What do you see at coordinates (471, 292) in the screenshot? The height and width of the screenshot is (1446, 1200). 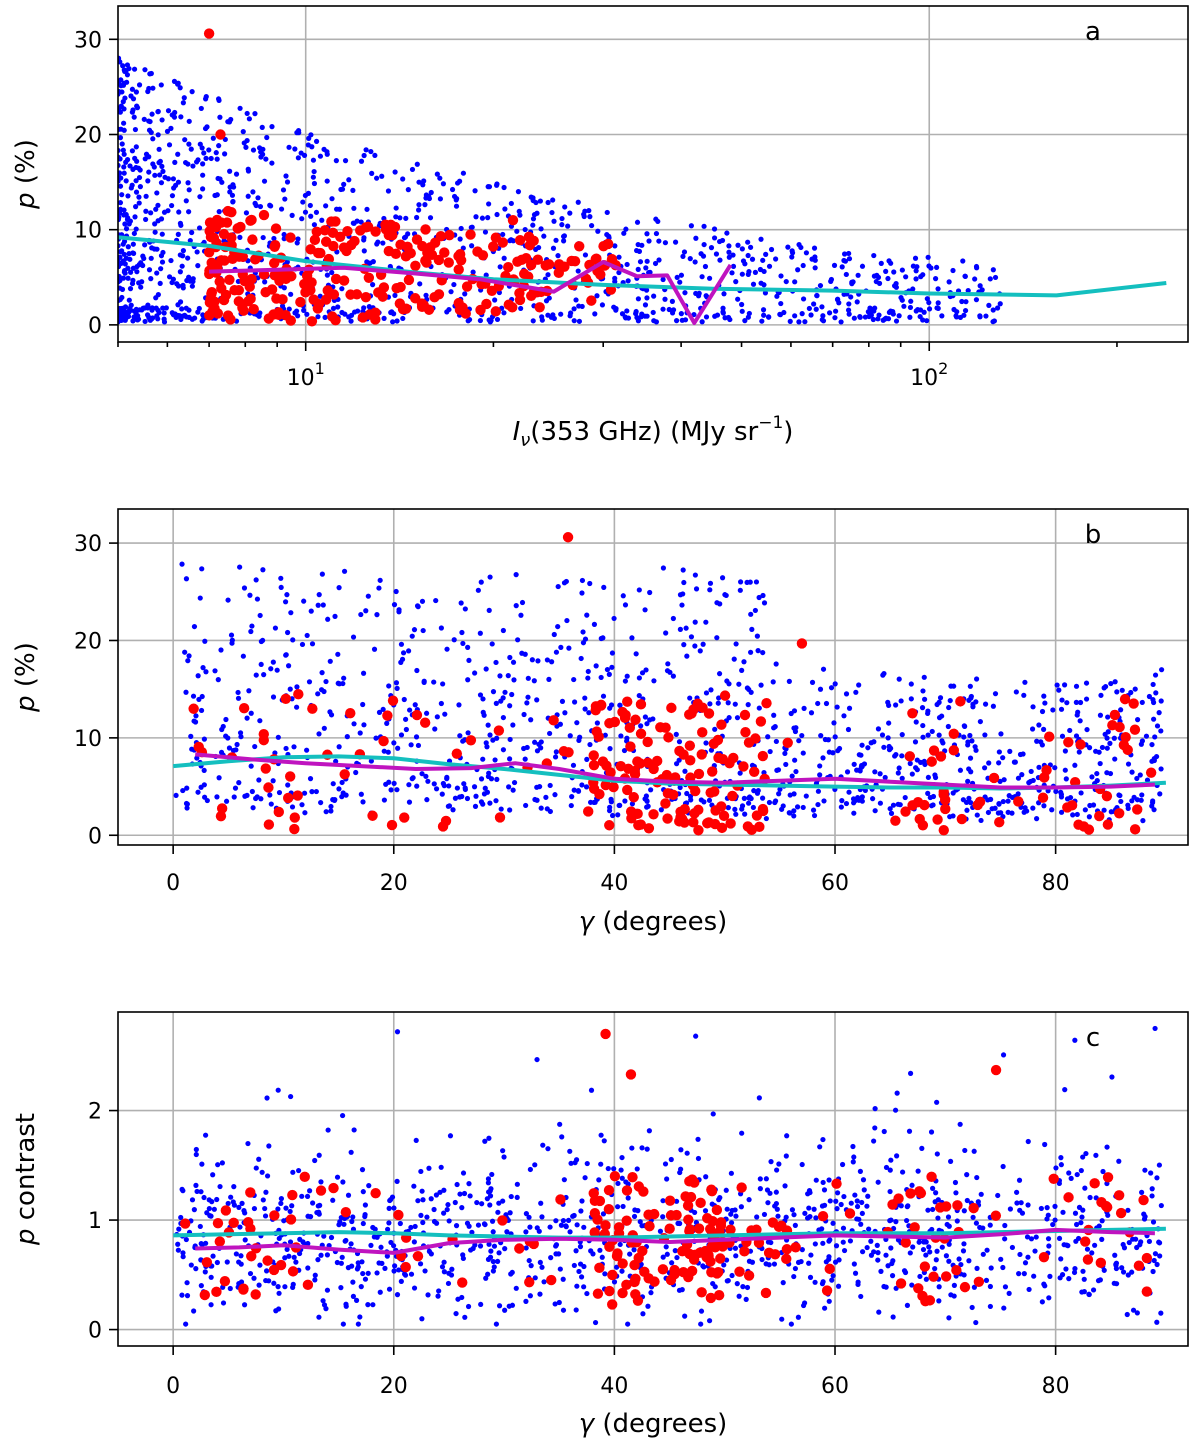 I see `magenta-running-mean-line` at bounding box center [471, 292].